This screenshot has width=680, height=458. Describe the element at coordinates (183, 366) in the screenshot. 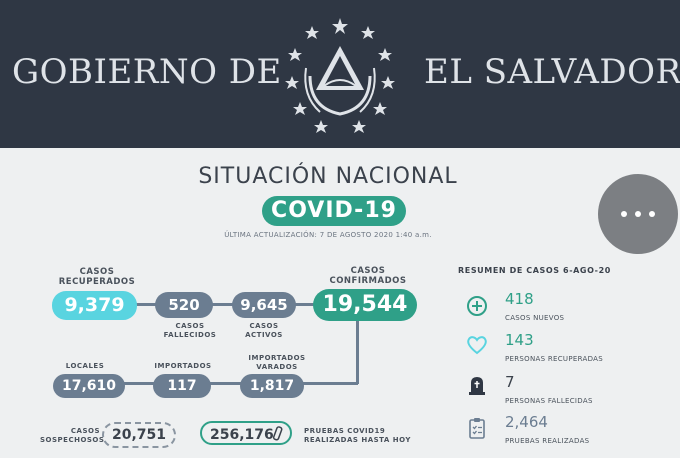

I see `importados-label: IMPORTADOS` at that location.